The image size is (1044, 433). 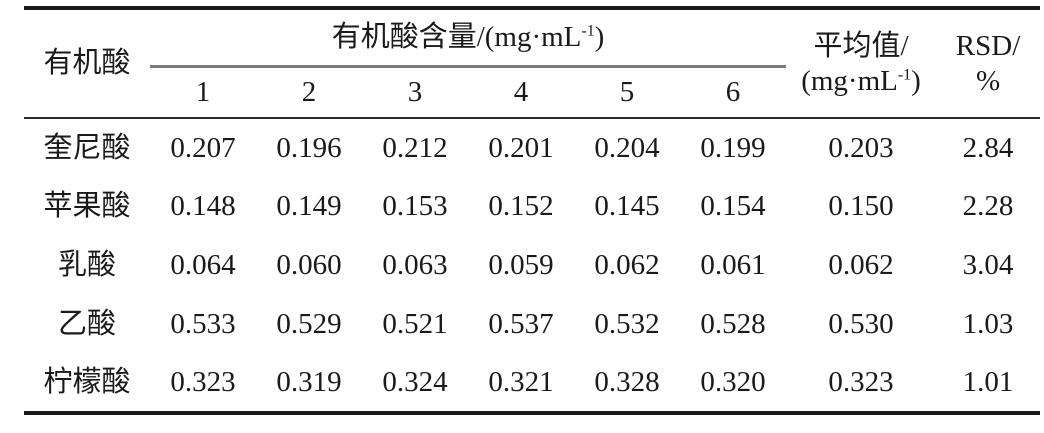 What do you see at coordinates (456, 36) in the screenshot?
I see `content-group-label: 有机酸含量/(mg·mL` at bounding box center [456, 36].